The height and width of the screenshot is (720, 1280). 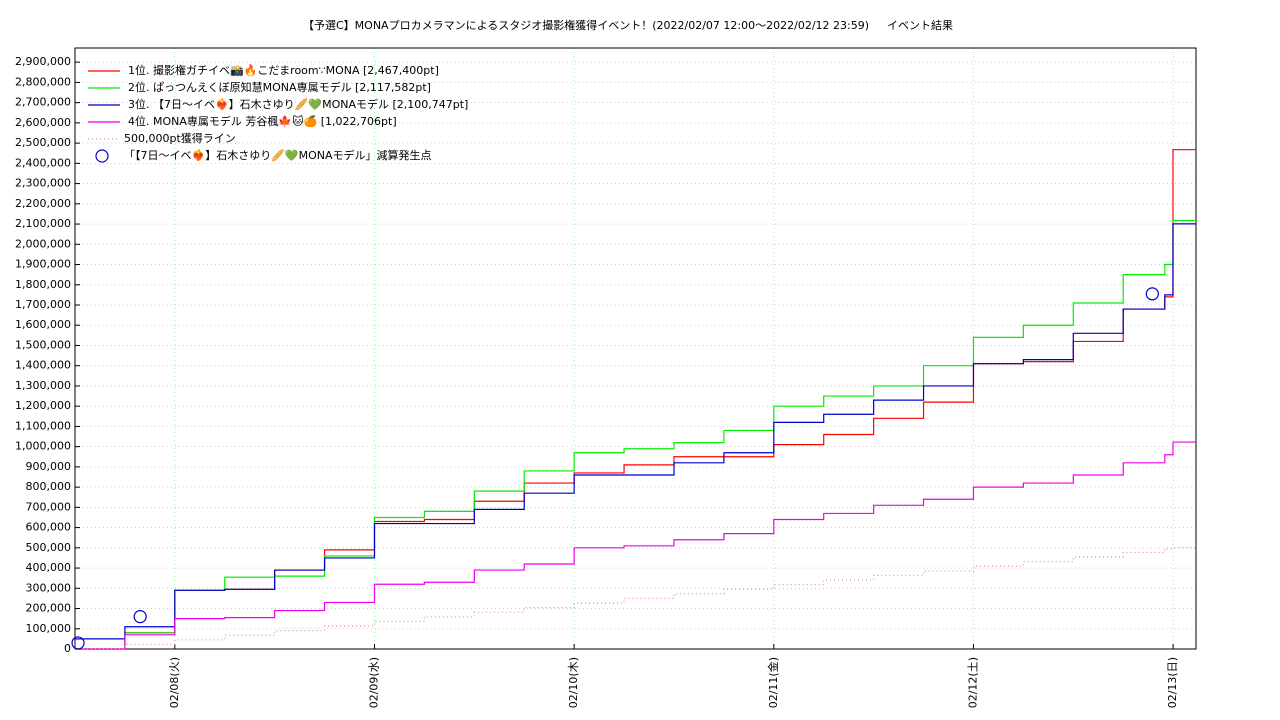 I want to click on x-tick-label: 02/11(金), so click(x=773, y=682).